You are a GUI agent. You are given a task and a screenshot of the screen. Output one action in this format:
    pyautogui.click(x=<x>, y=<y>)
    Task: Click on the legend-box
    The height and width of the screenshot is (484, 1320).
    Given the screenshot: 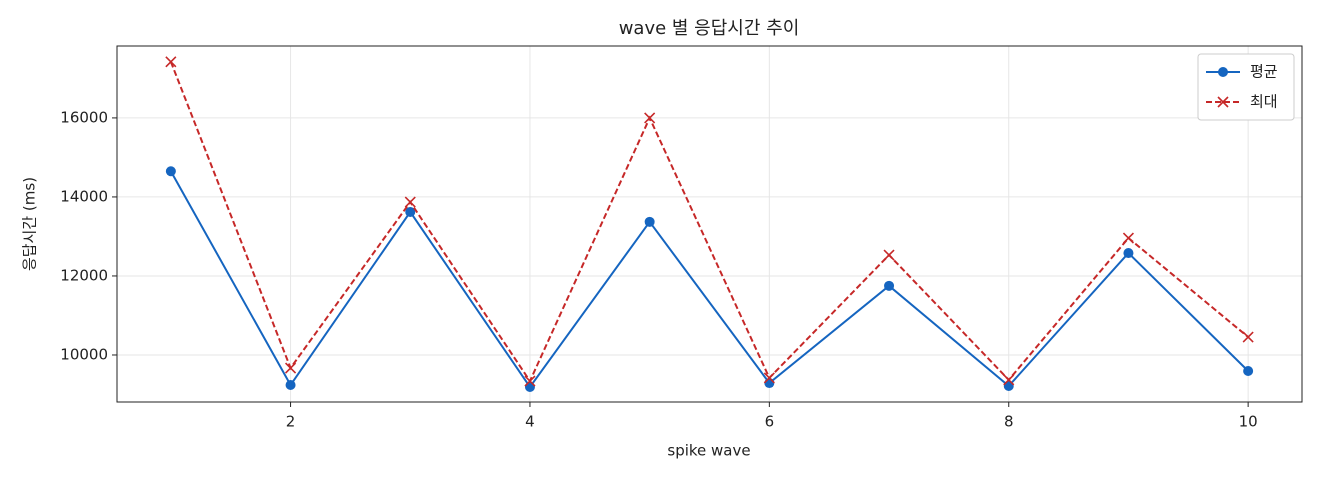 What is the action you would take?
    pyautogui.click(x=1246, y=87)
    